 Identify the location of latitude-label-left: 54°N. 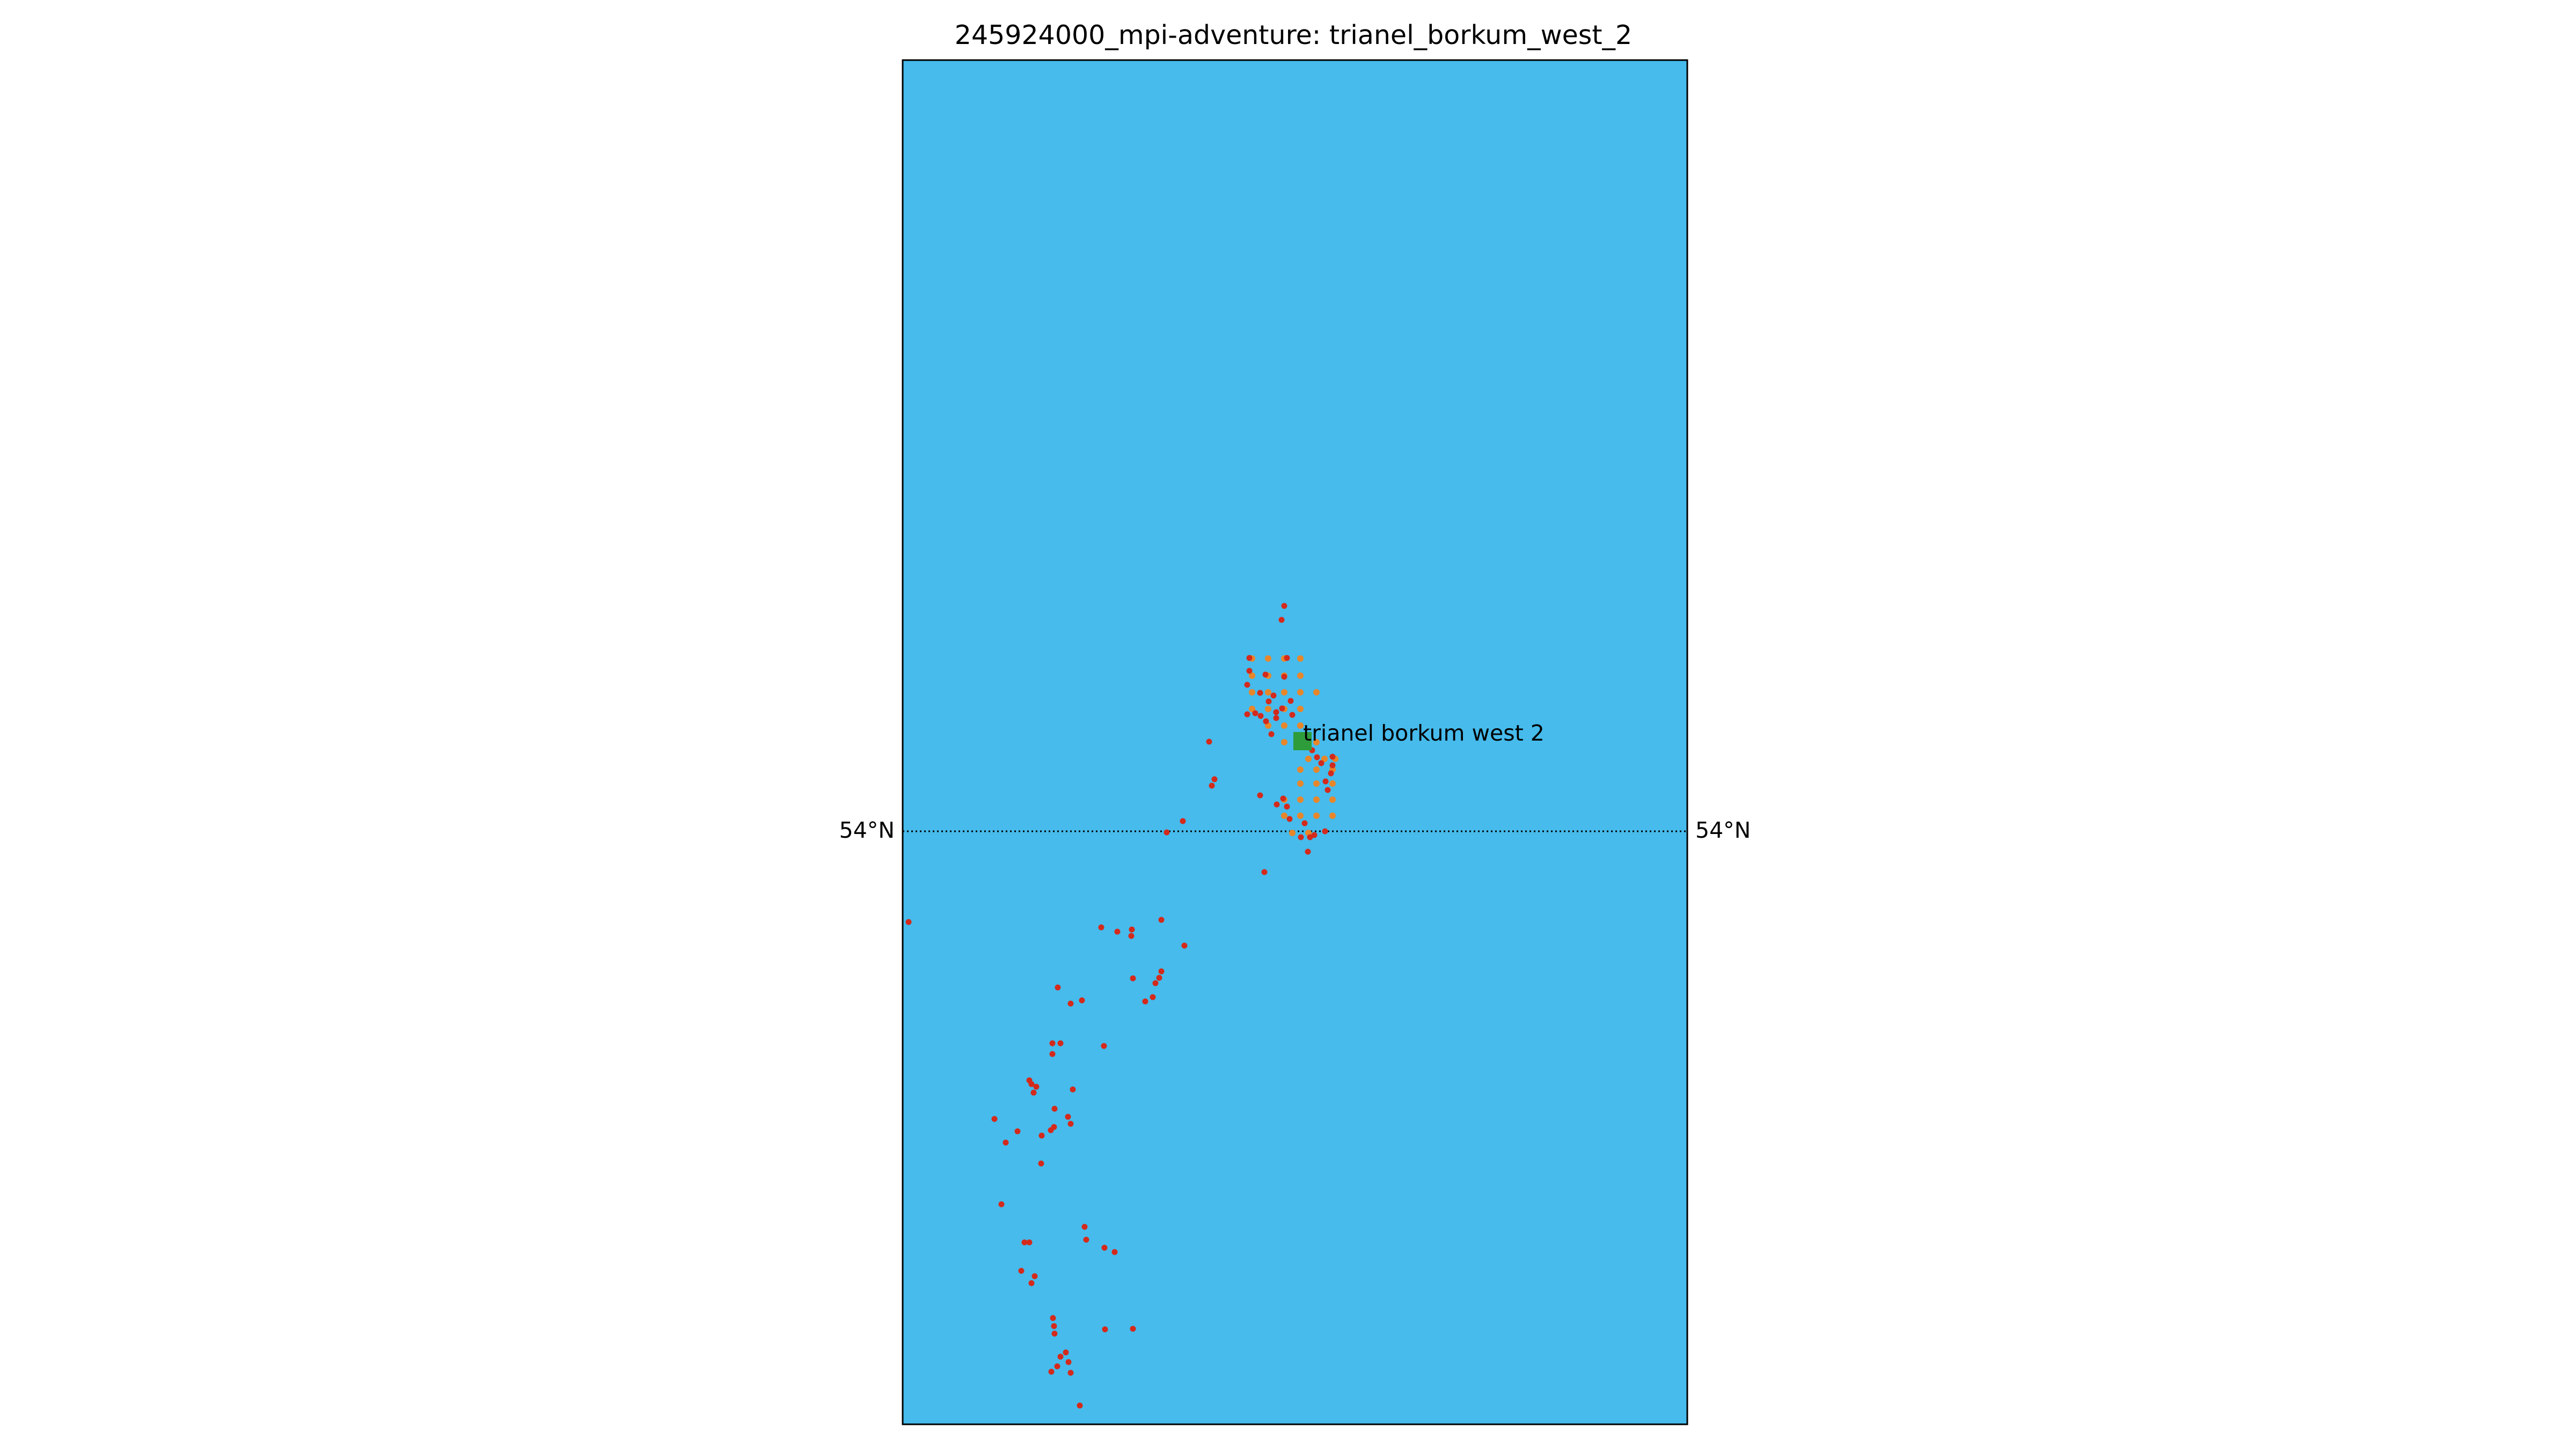
(867, 830).